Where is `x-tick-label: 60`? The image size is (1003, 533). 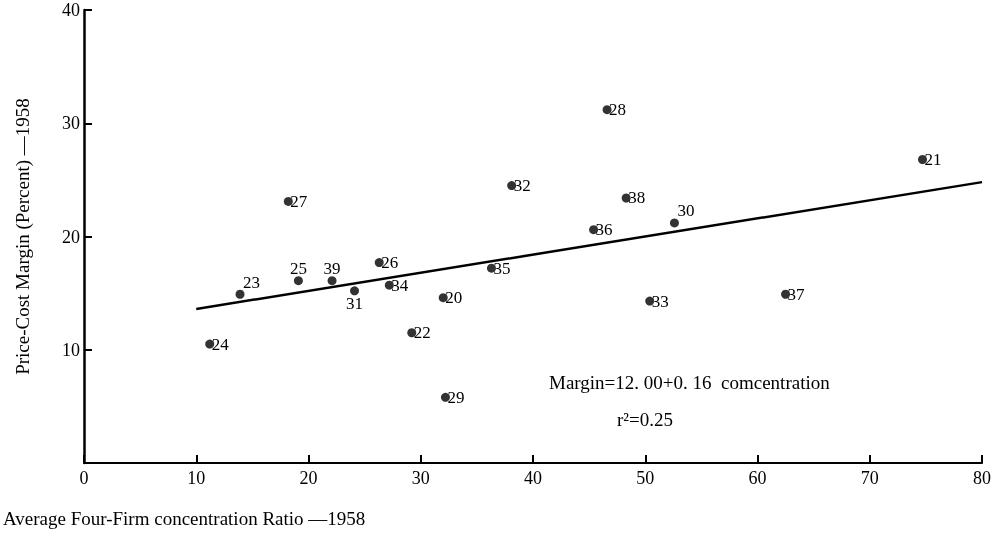 x-tick-label: 60 is located at coordinates (757, 478).